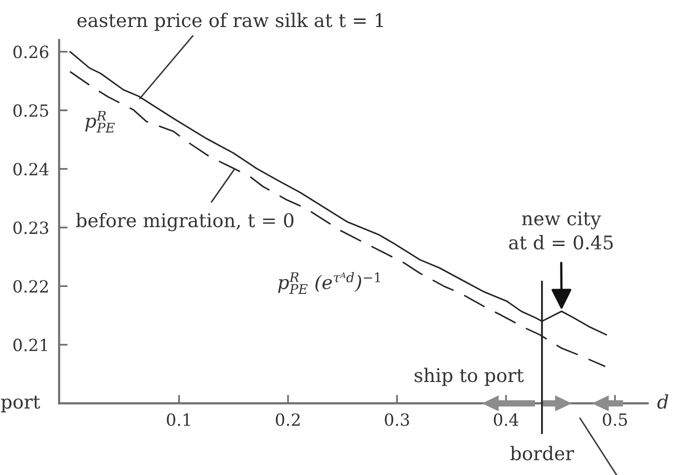 This screenshot has width=699, height=475. I want to click on y-tick-label: 0.22, so click(30, 286).